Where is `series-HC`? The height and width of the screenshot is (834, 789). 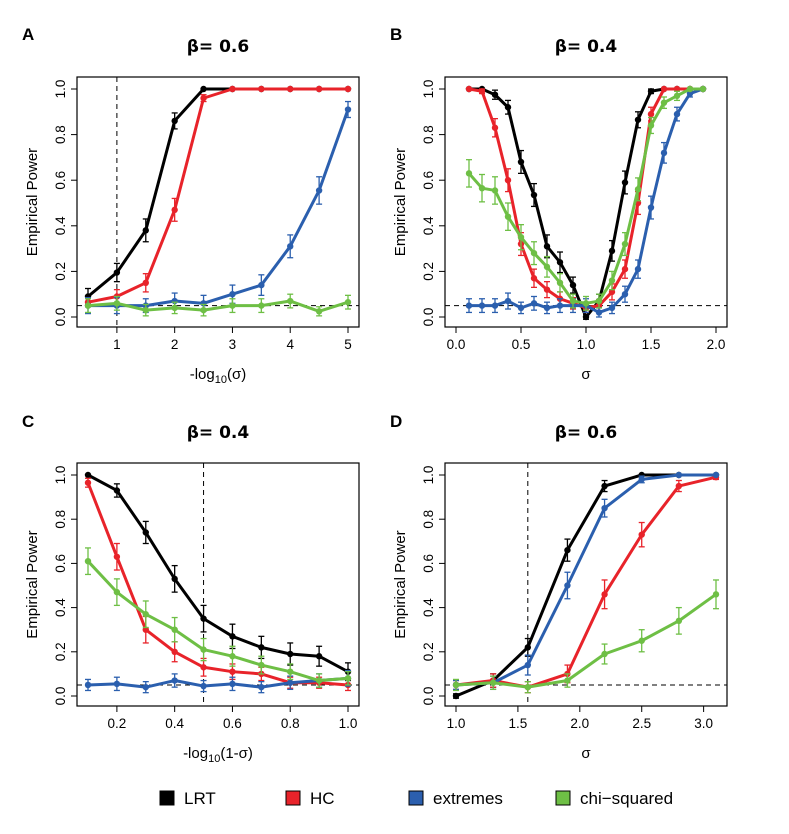
series-HC is located at coordinates (218, 196).